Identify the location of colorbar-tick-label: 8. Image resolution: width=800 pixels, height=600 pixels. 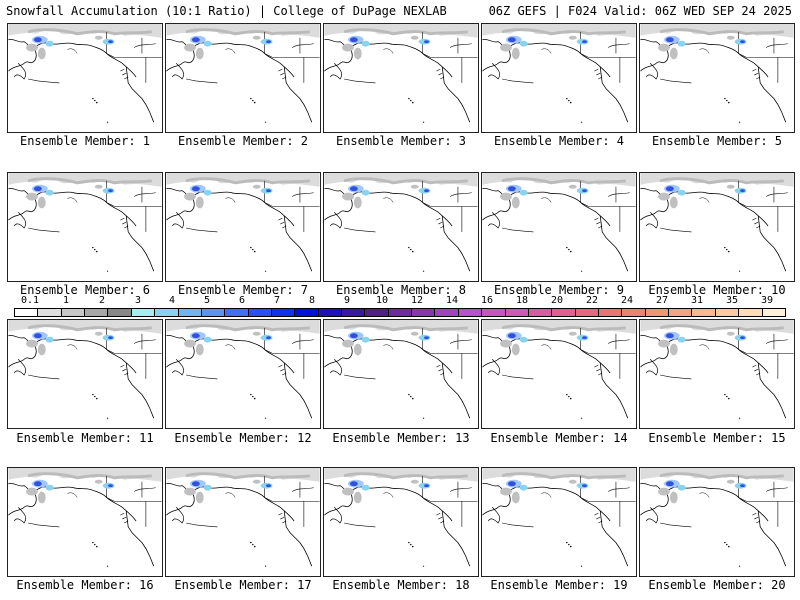
(312, 300).